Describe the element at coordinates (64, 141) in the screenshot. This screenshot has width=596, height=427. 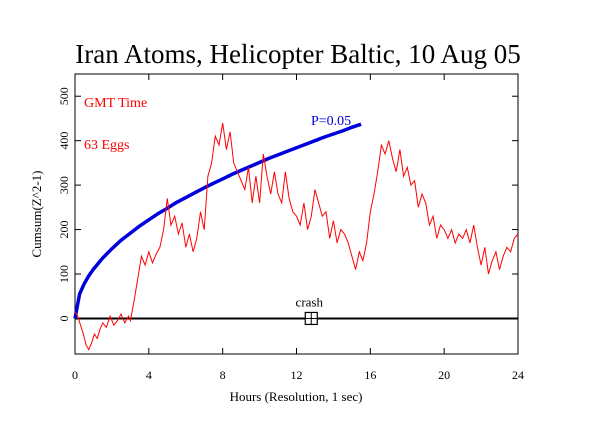
I see `y-tick-label: 400` at that location.